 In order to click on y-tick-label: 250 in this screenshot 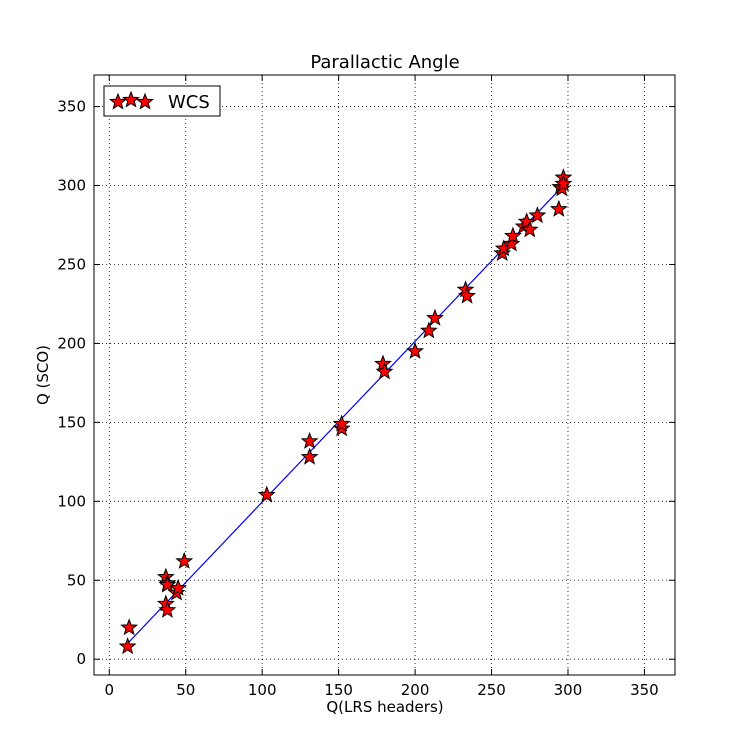, I will do `click(71, 264)`.